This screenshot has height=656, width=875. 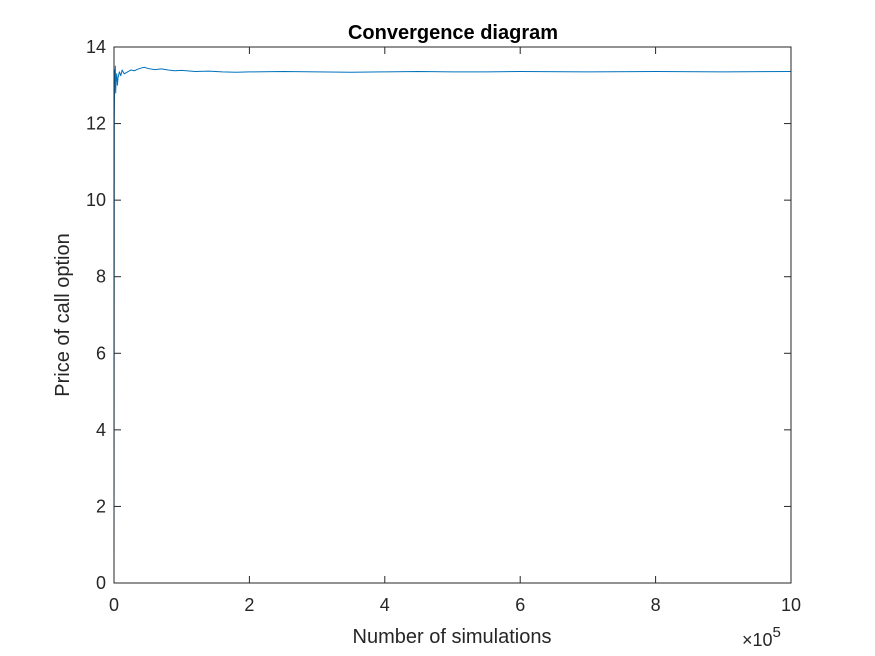 What do you see at coordinates (101, 506) in the screenshot?
I see `y-tick-label: 2` at bounding box center [101, 506].